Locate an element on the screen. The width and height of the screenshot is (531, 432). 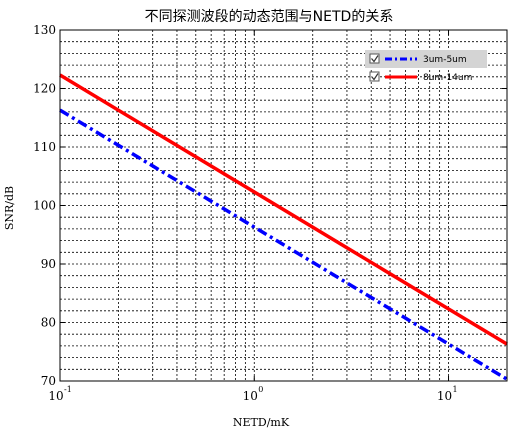
x-tick-label-exponent: -1 is located at coordinates (68, 389).